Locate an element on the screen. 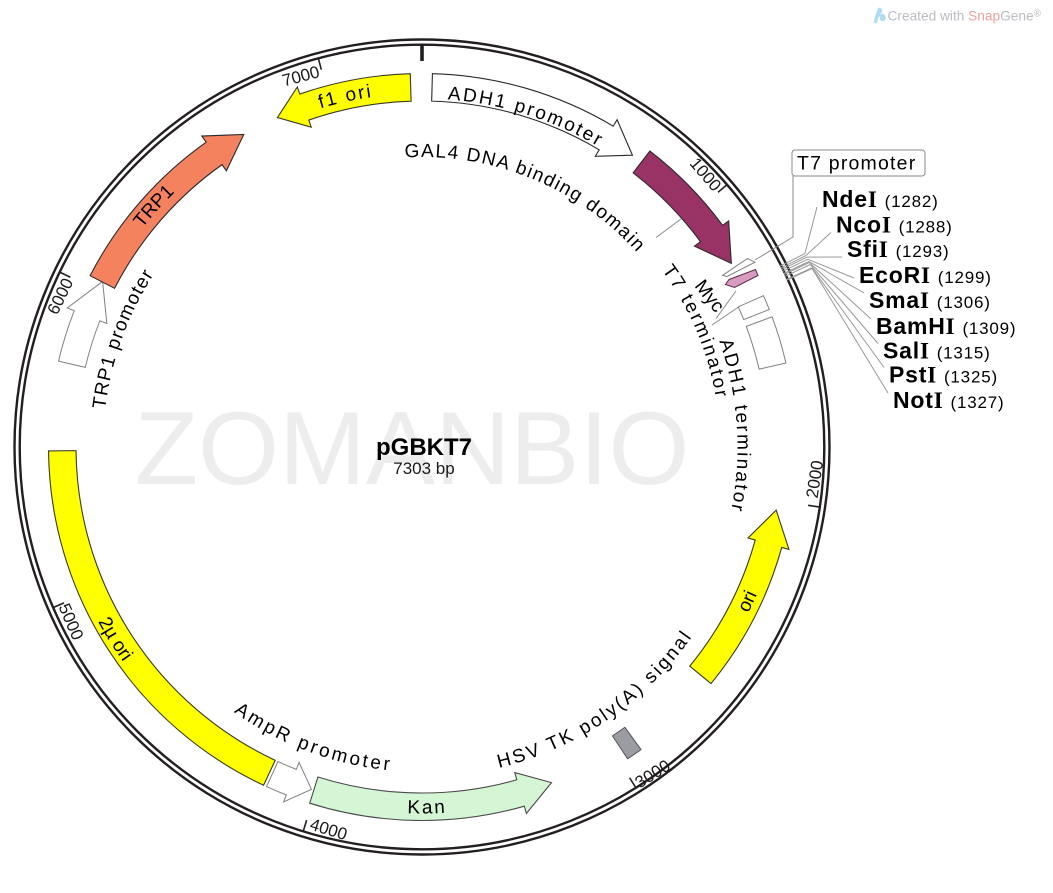  svg-text: Kan is located at coordinates (427, 808).